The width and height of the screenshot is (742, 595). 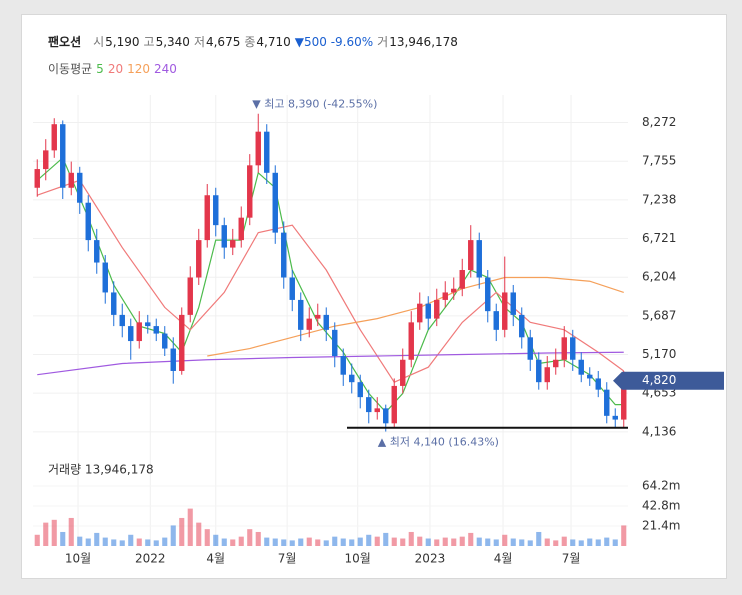 What do you see at coordinates (101, 470) in the screenshot?
I see `volume-title: 거래량 13,946,178` at bounding box center [101, 470].